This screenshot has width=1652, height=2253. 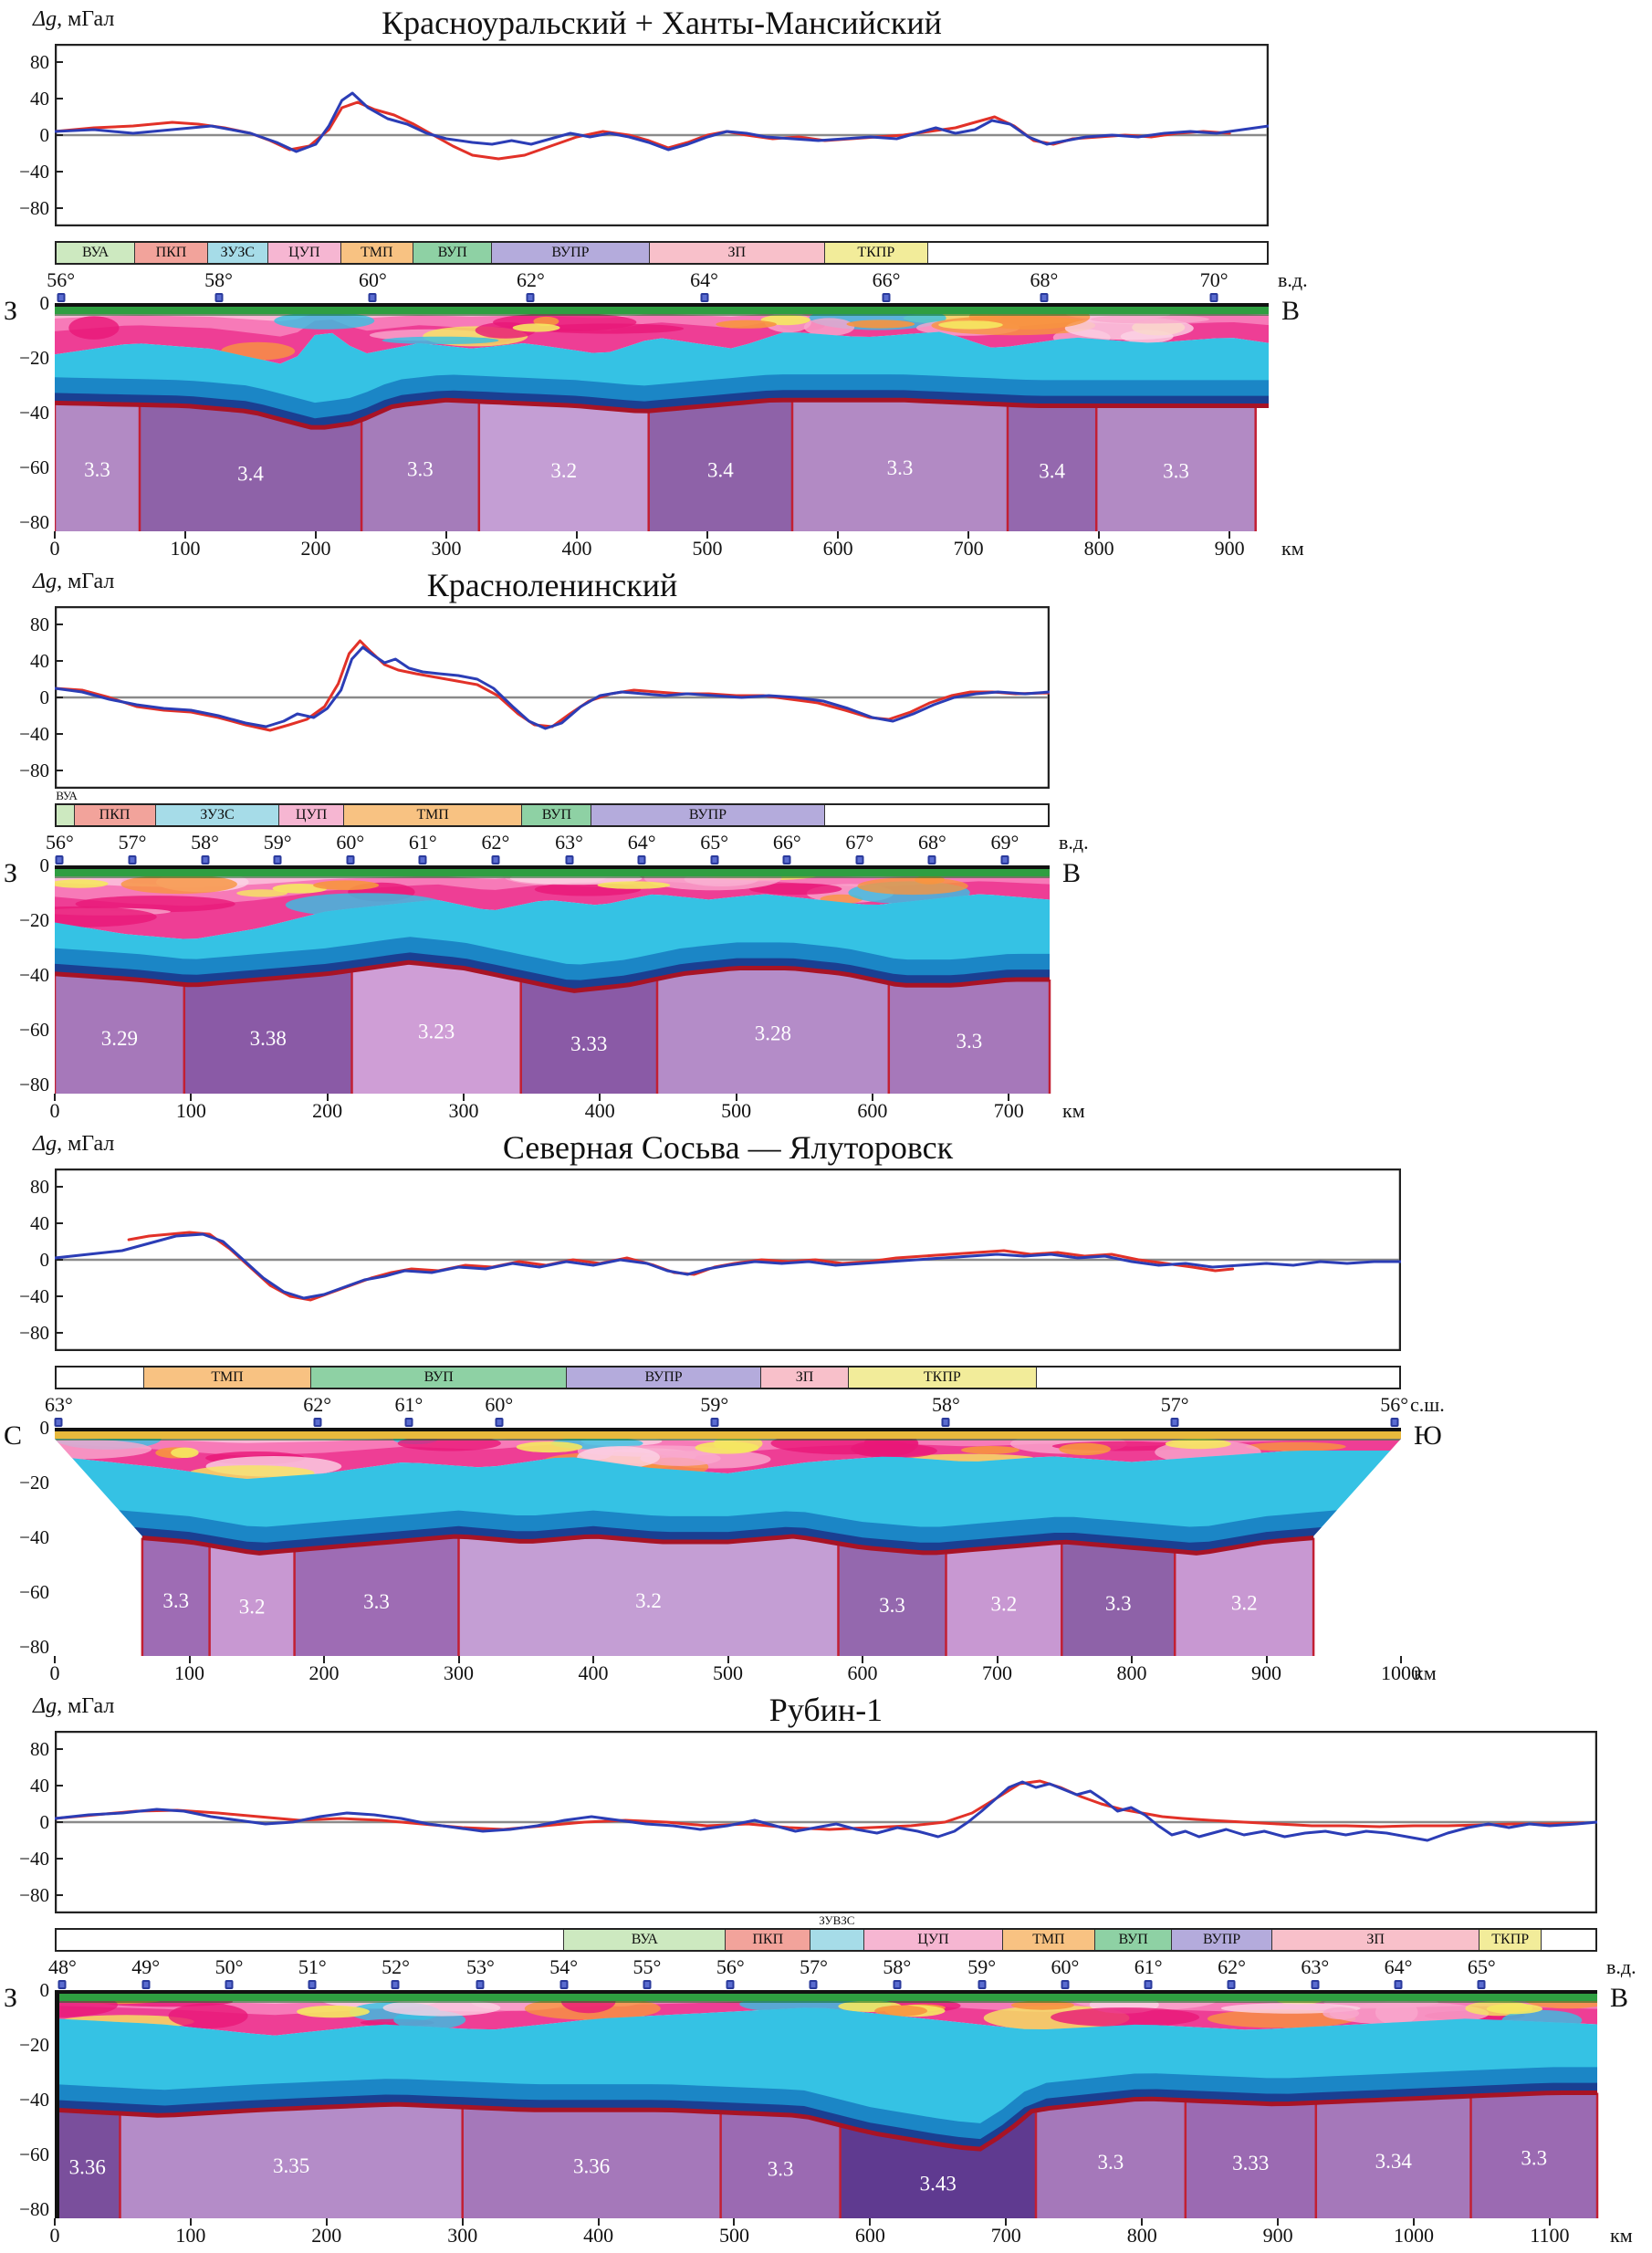 What do you see at coordinates (54, 548) in the screenshot?
I see `distance-tick-label: 0` at bounding box center [54, 548].